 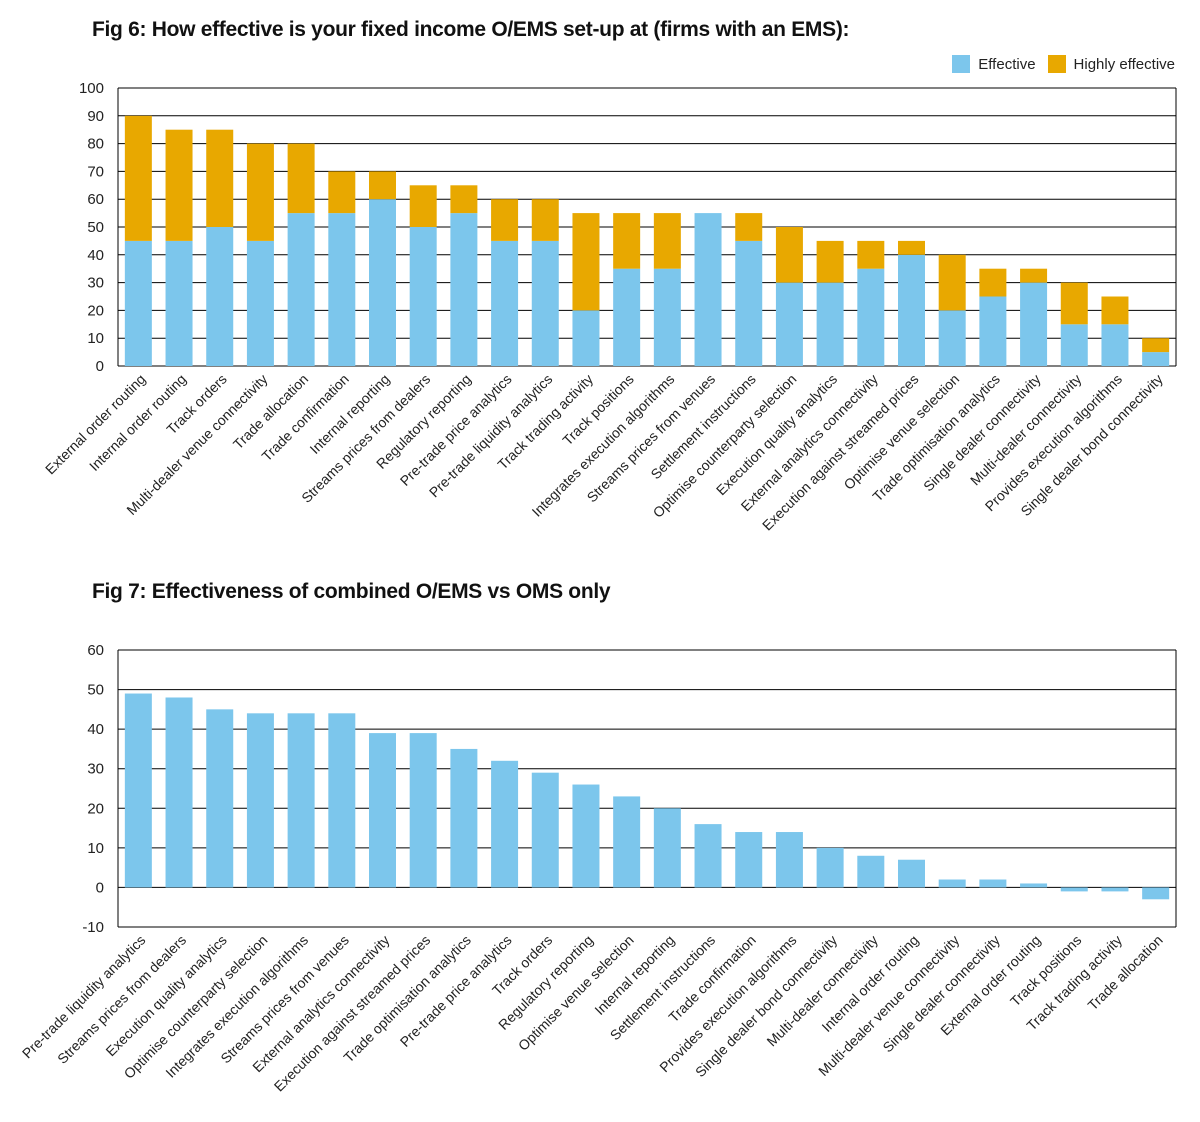 I want to click on legend-swatch-highly-effective, so click(x=1056, y=64).